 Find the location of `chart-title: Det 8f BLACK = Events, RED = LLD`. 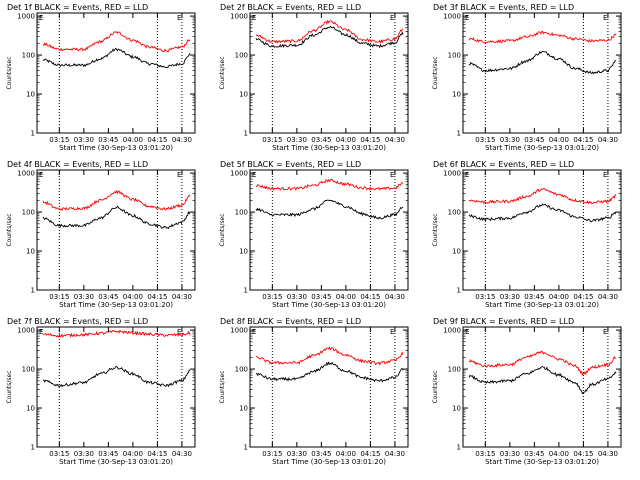

chart-title: Det 8f BLACK = Events, RED = LLD is located at coordinates (290, 321).